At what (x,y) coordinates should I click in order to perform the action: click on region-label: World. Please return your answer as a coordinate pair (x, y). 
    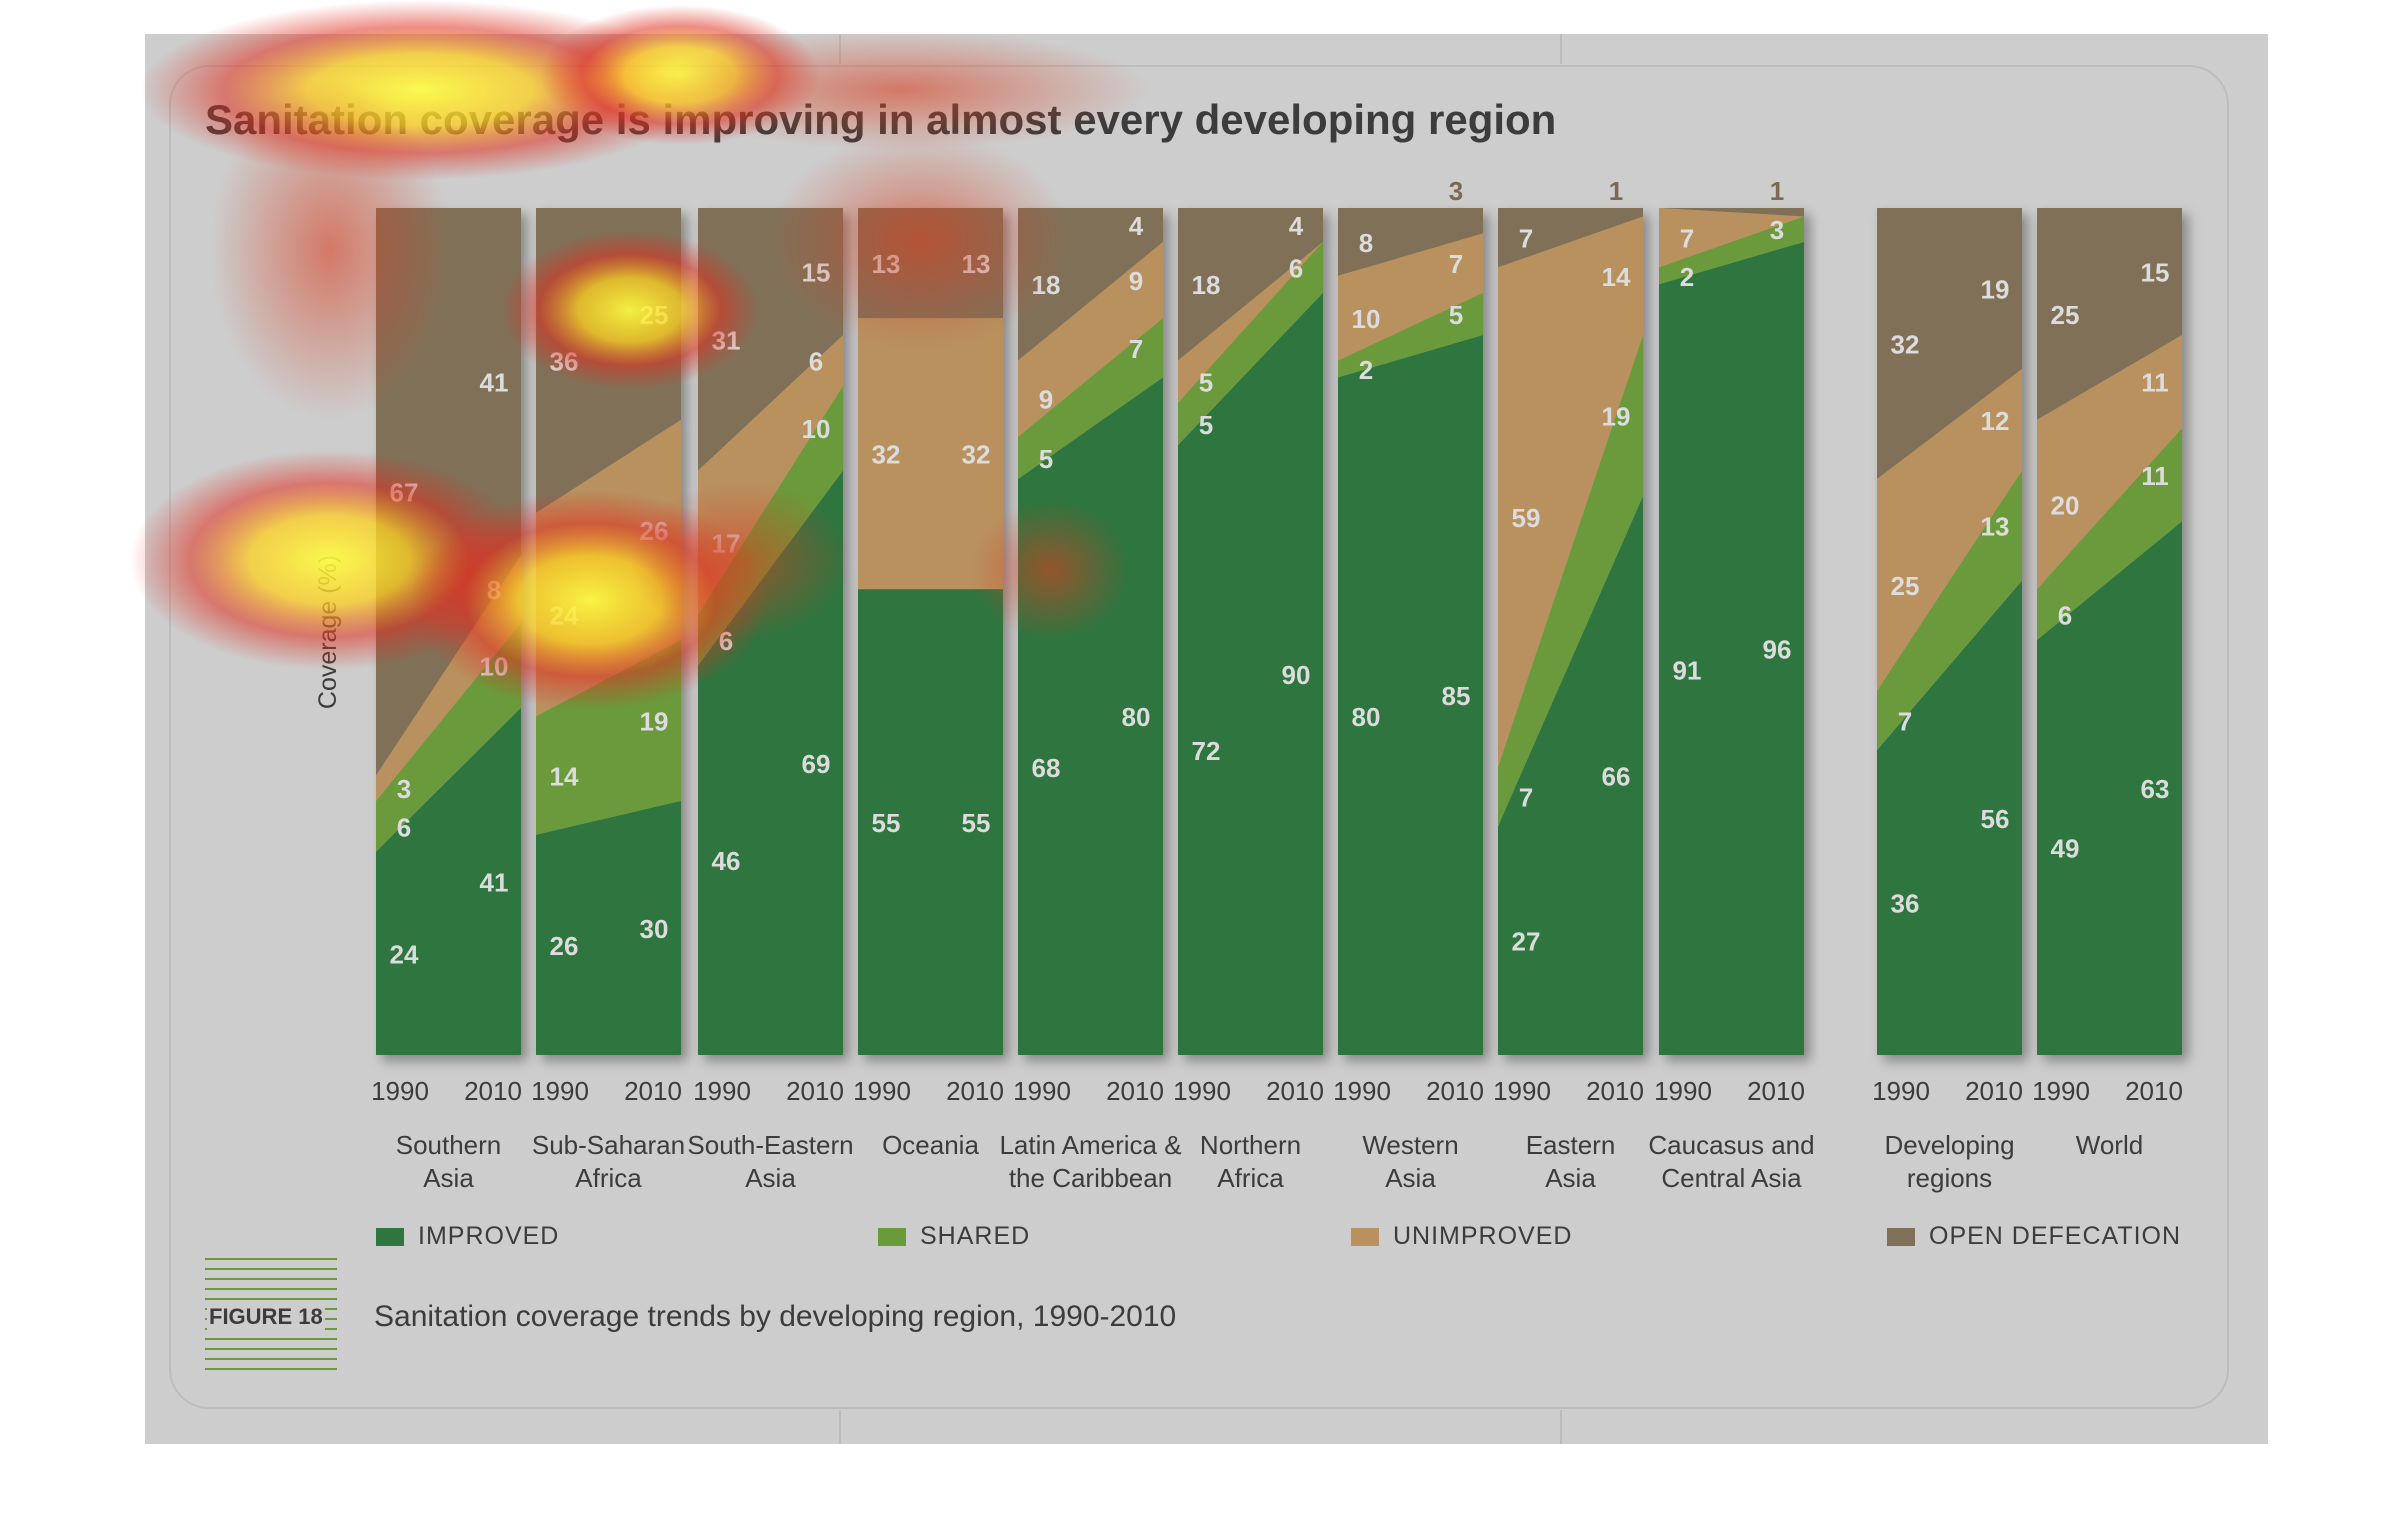
    Looking at the image, I should click on (2109, 1145).